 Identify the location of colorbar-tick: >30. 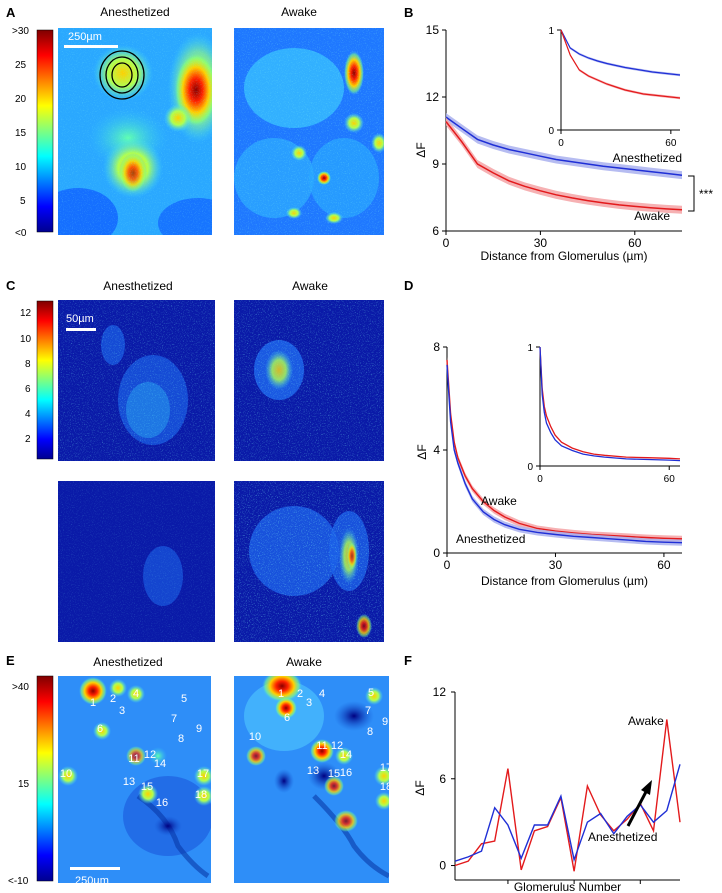
(20, 31).